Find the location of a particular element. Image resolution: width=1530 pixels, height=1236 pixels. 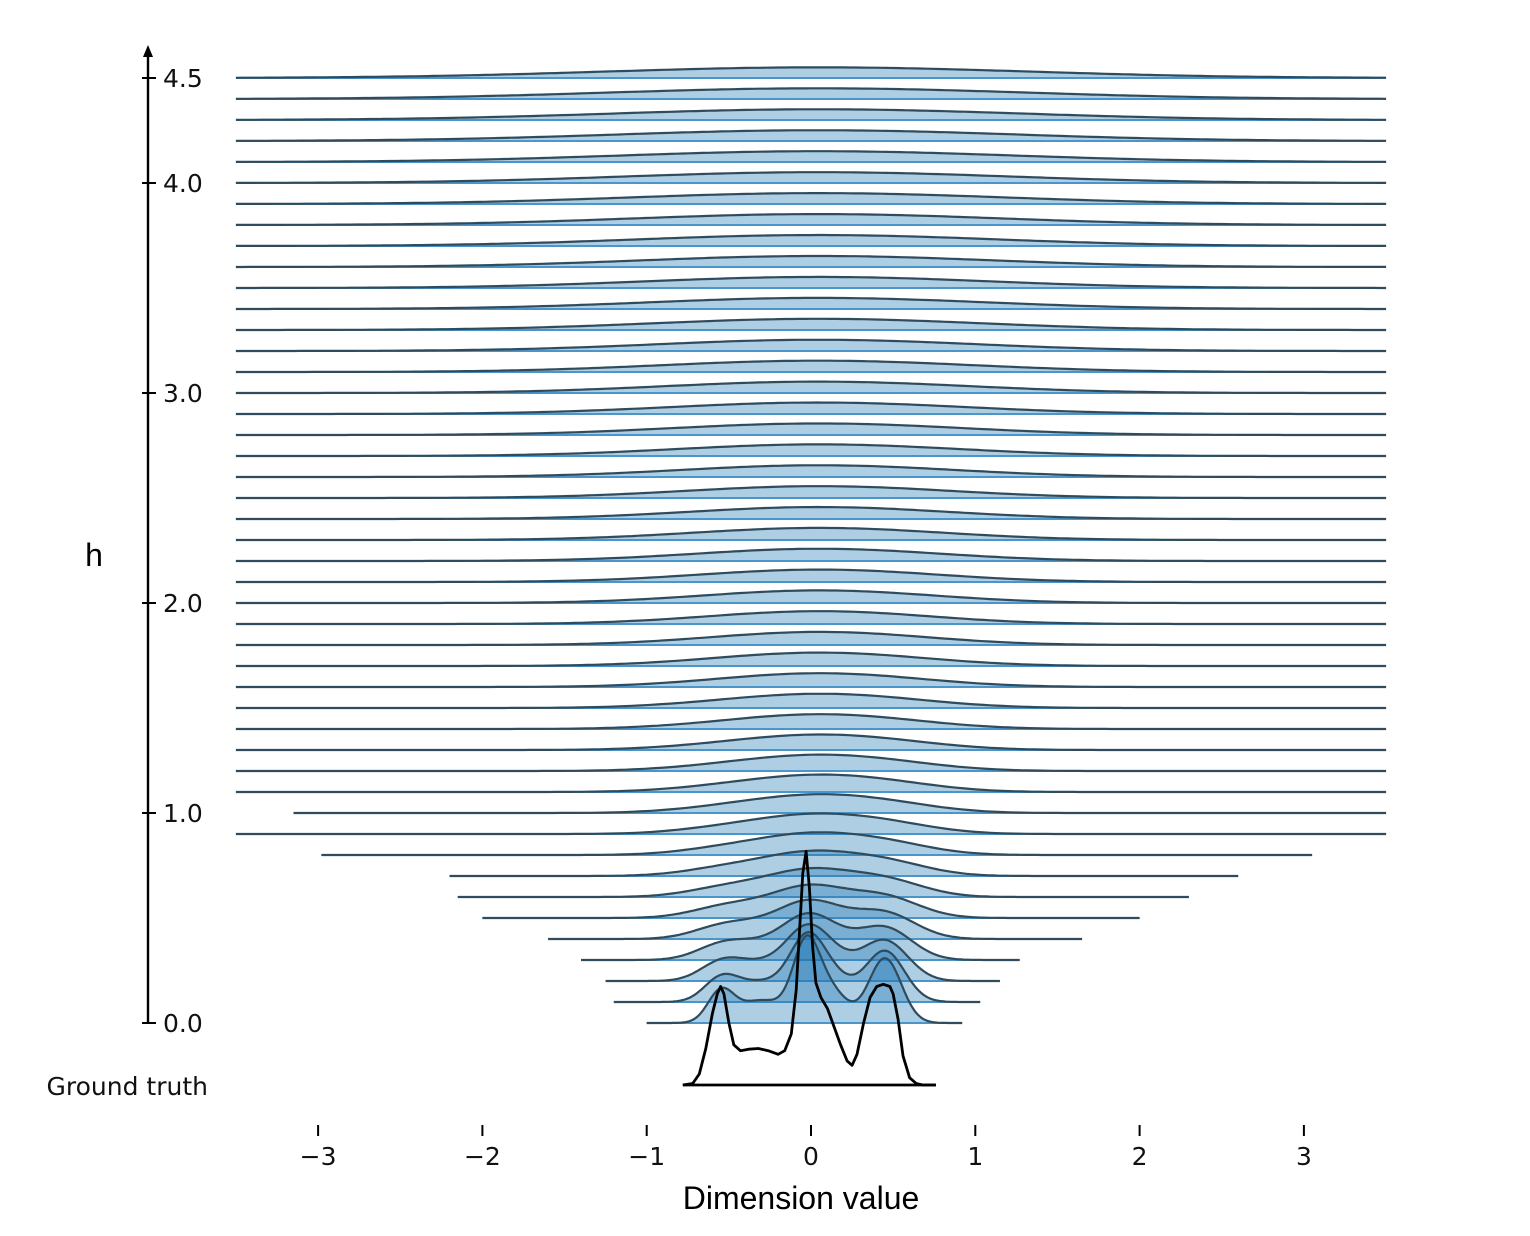

x-tick-label: 0 is located at coordinates (811, 1156).